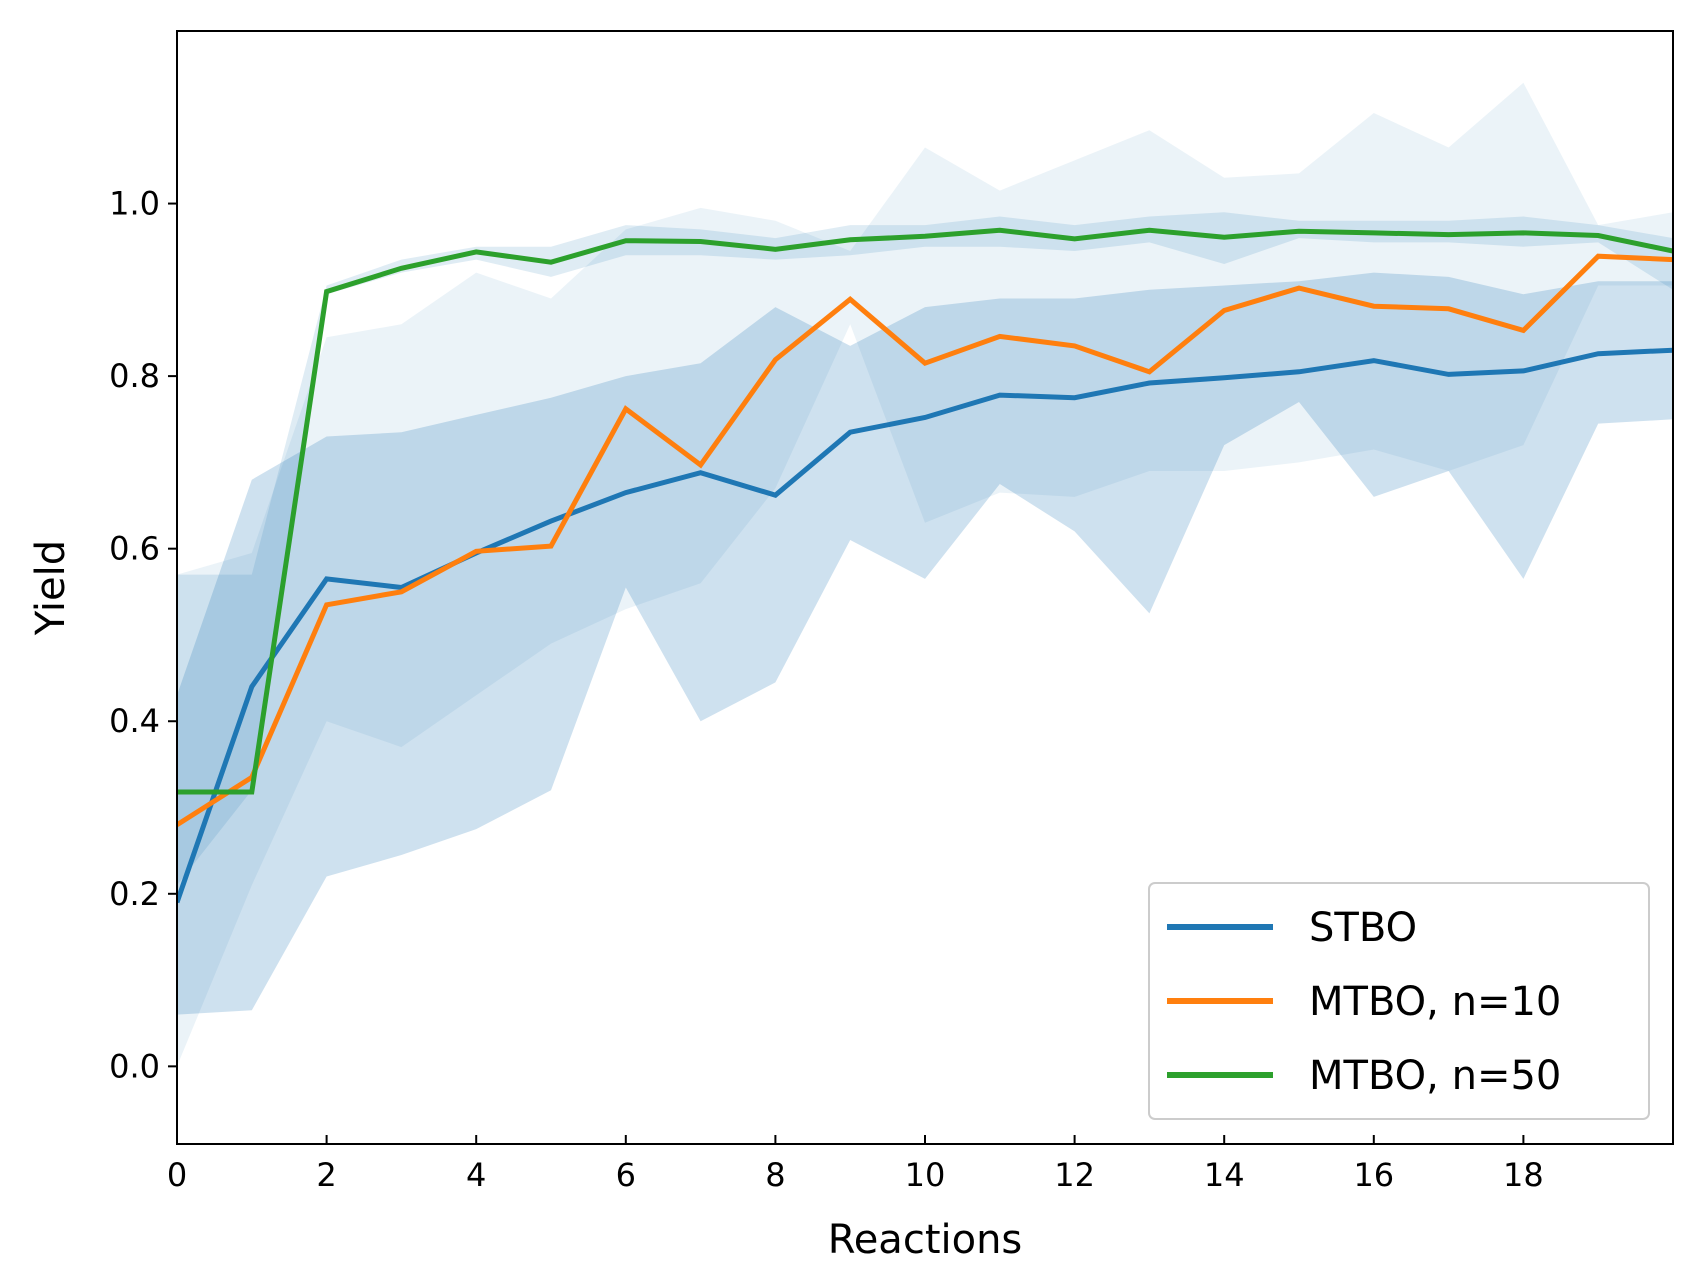  What do you see at coordinates (1523, 1175) in the screenshot?
I see `x-tick-label: 18` at bounding box center [1523, 1175].